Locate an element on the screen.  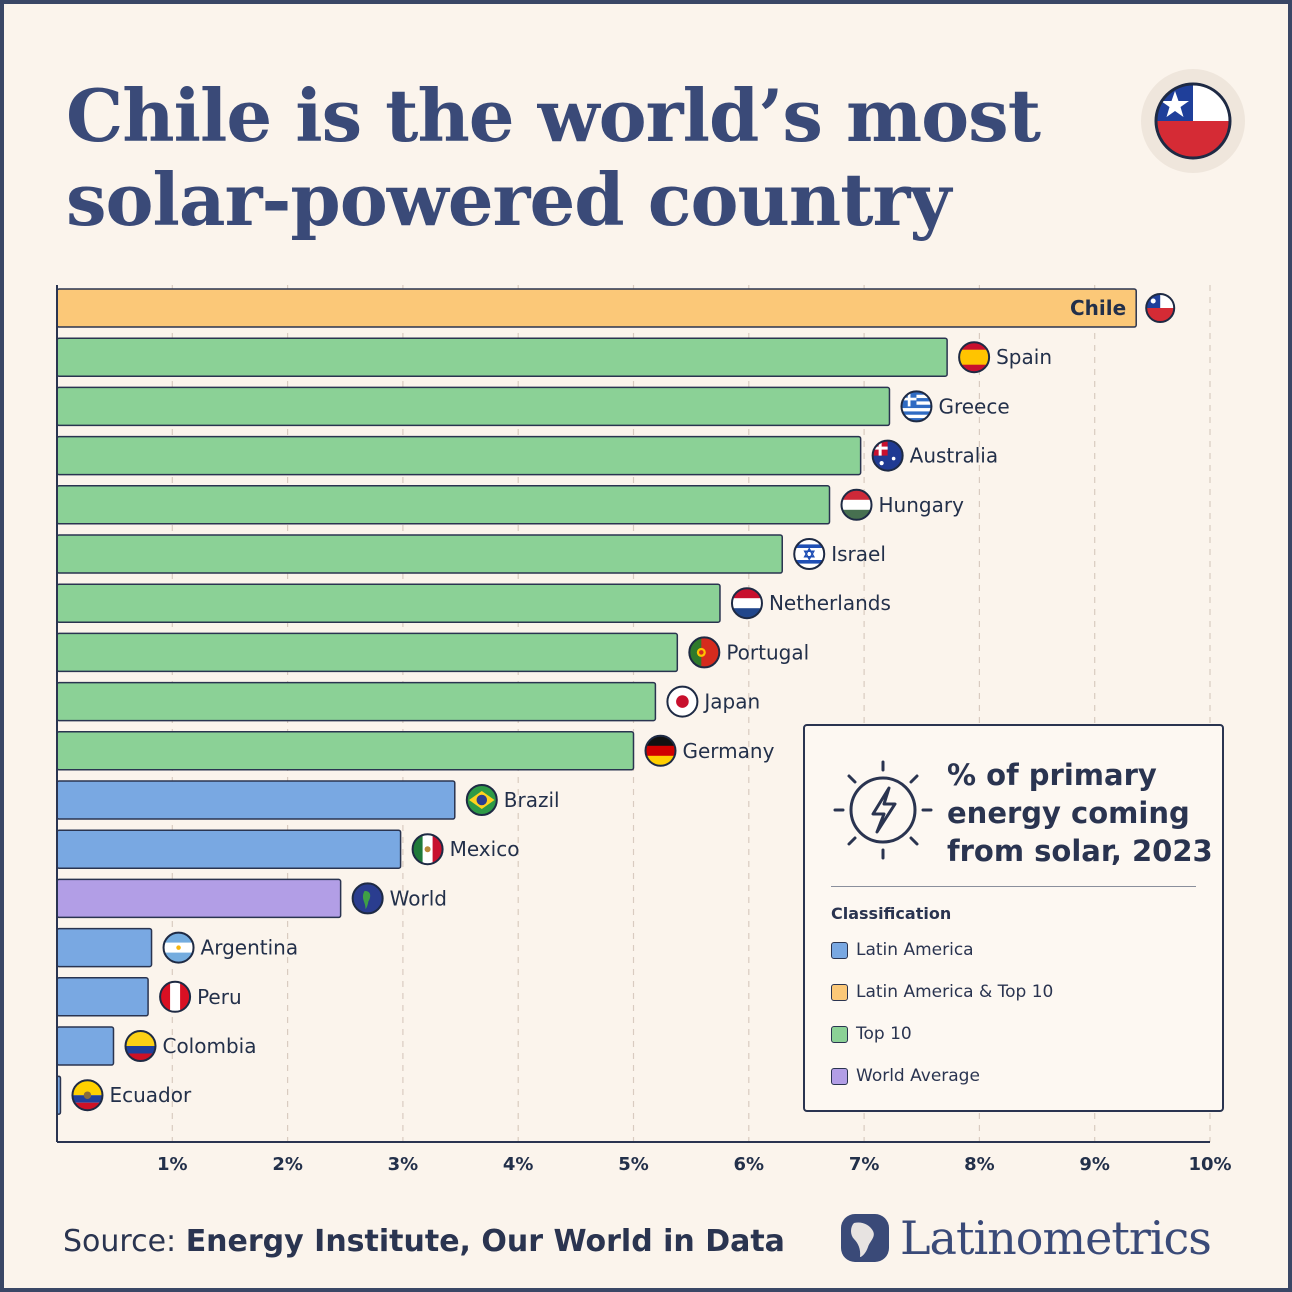
bar-label-chile: Chile is located at coordinates (1098, 308).